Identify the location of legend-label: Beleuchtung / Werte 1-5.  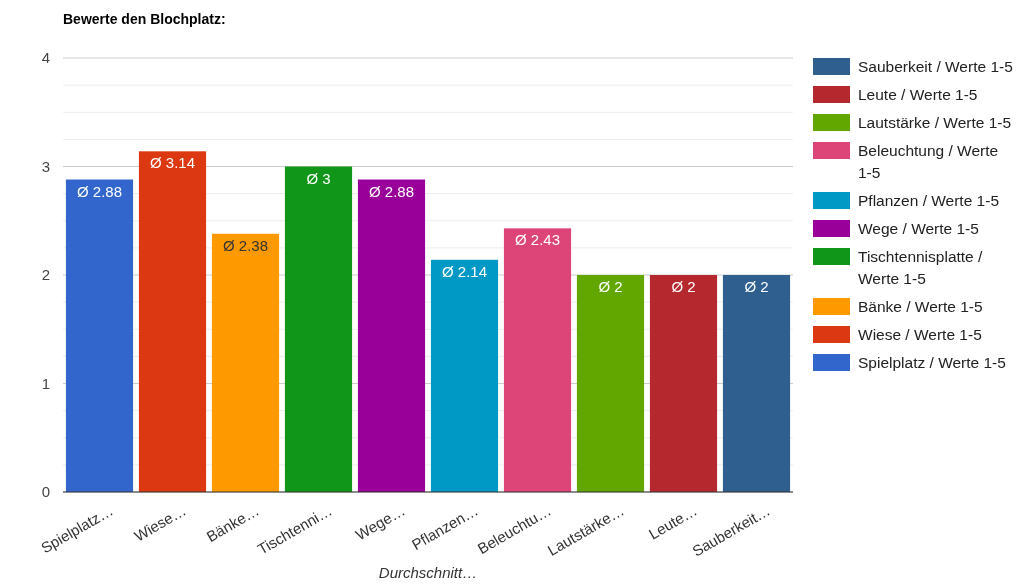
(928, 161).